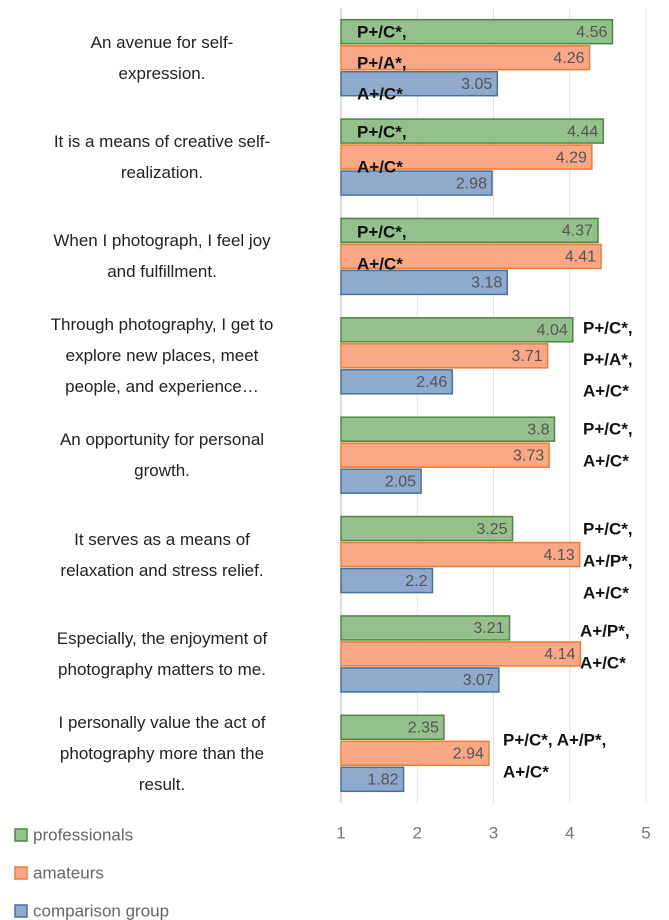 The width and height of the screenshot is (669, 920). I want to click on value-label: 4.14, so click(559, 654).